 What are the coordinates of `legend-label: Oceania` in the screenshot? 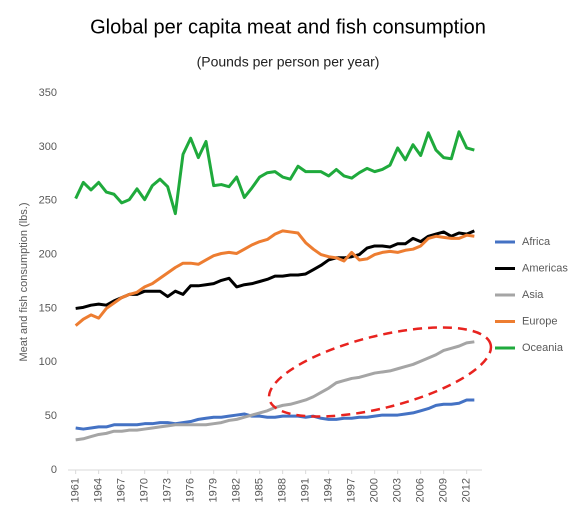 It's located at (543, 348).